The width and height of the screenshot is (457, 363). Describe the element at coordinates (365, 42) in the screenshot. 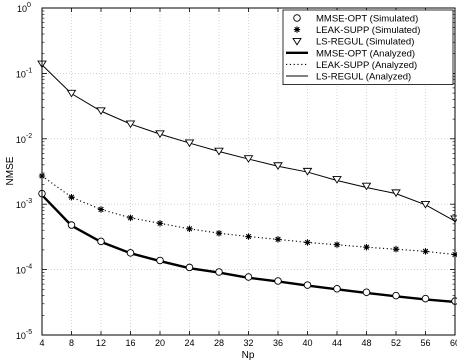

I see `legend-entry-label: LS-REGUL (Simulated)` at that location.